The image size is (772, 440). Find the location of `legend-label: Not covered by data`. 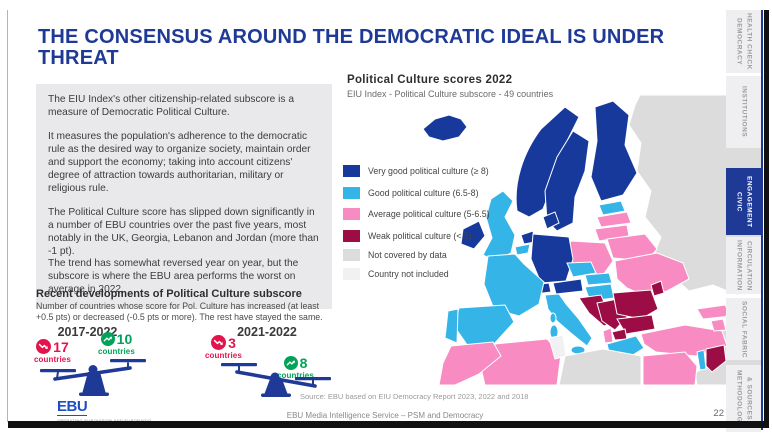

legend-label: Not covered by data is located at coordinates (407, 255).